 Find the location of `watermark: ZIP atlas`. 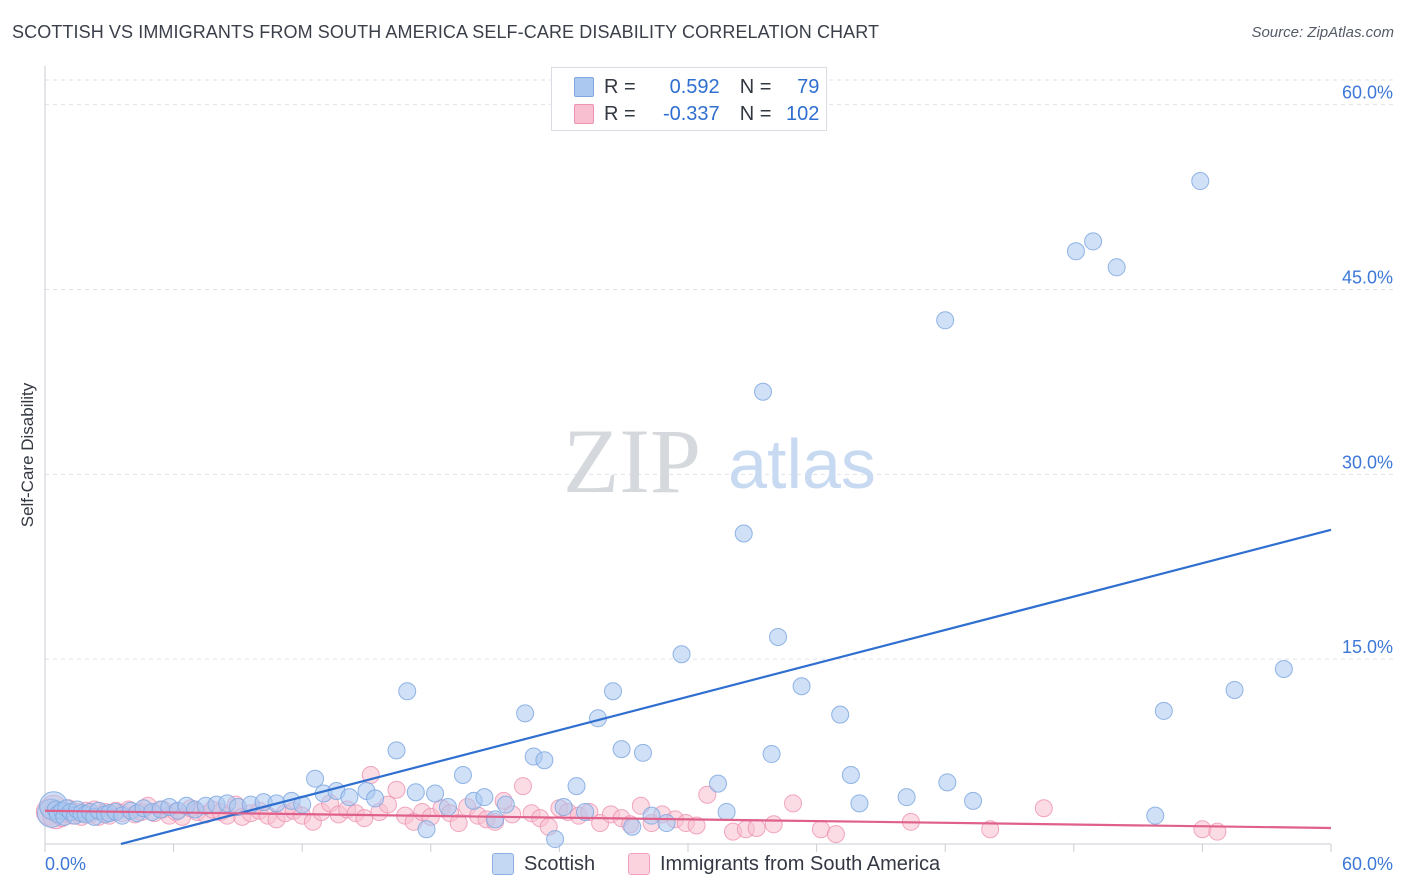

watermark: ZIP atlas is located at coordinates (719, 461).